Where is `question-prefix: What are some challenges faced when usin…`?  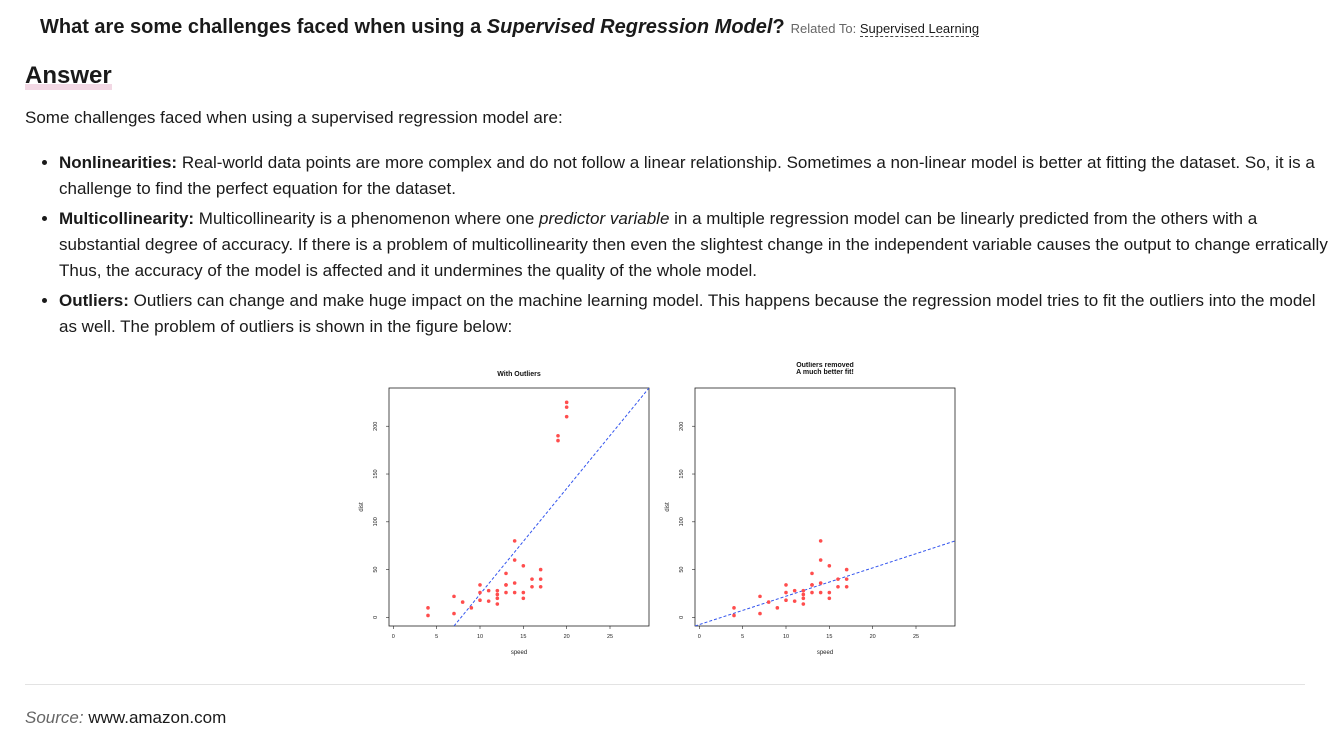
question-prefix: What are some challenges faced when usin… is located at coordinates (263, 27).